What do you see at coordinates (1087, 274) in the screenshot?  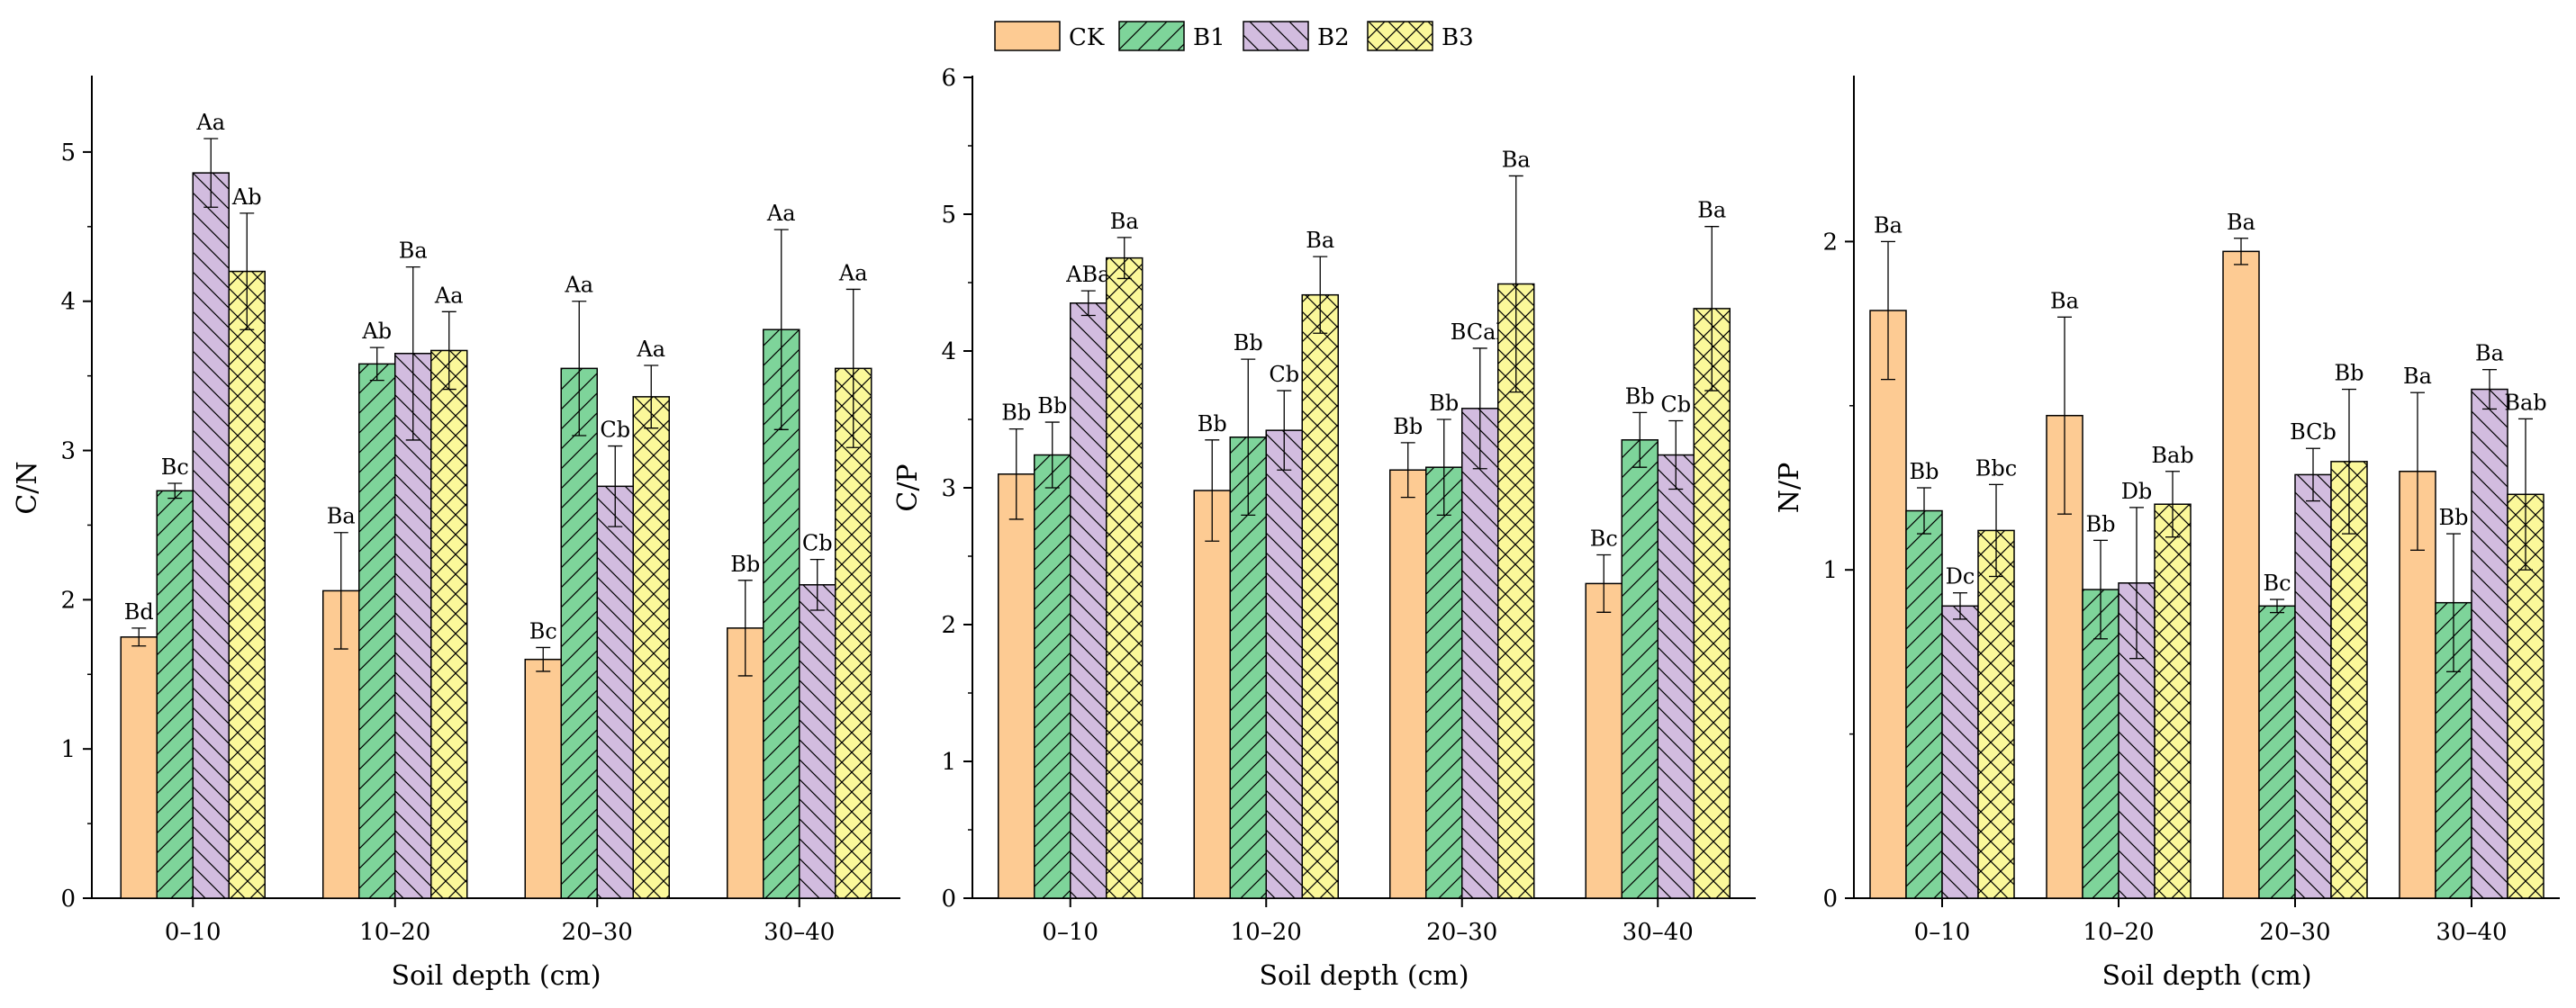 I see `significance-label: ABa` at bounding box center [1087, 274].